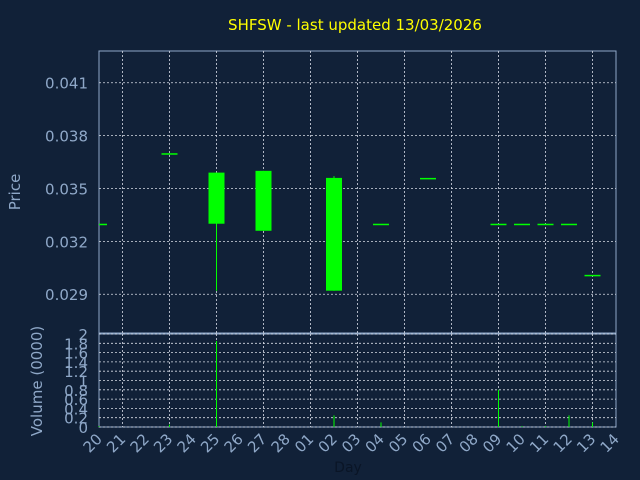 Image resolution: width=640 pixels, height=480 pixels. I want to click on volume-tick-label: 0.6, so click(76, 400).